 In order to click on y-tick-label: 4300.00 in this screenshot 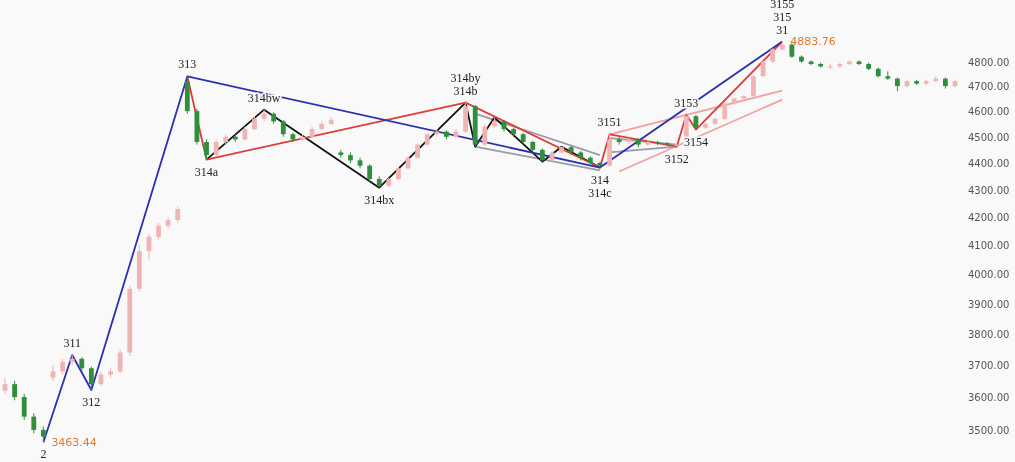, I will do `click(989, 190)`.